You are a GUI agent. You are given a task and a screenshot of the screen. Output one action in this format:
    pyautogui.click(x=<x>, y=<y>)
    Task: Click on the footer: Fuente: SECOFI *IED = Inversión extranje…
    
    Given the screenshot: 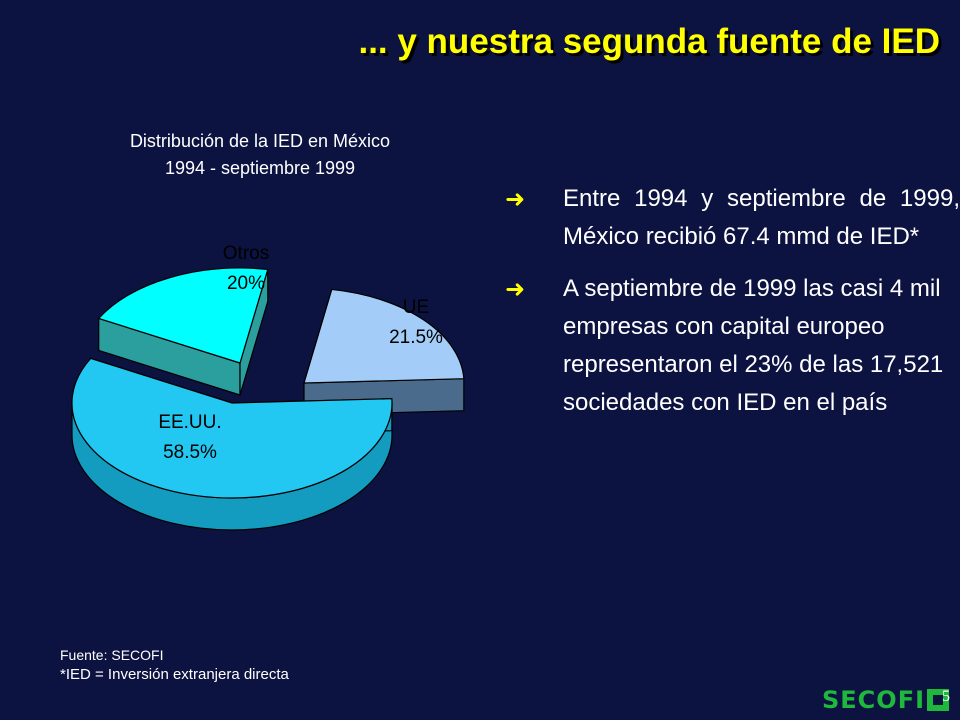 What is the action you would take?
    pyautogui.click(x=174, y=665)
    